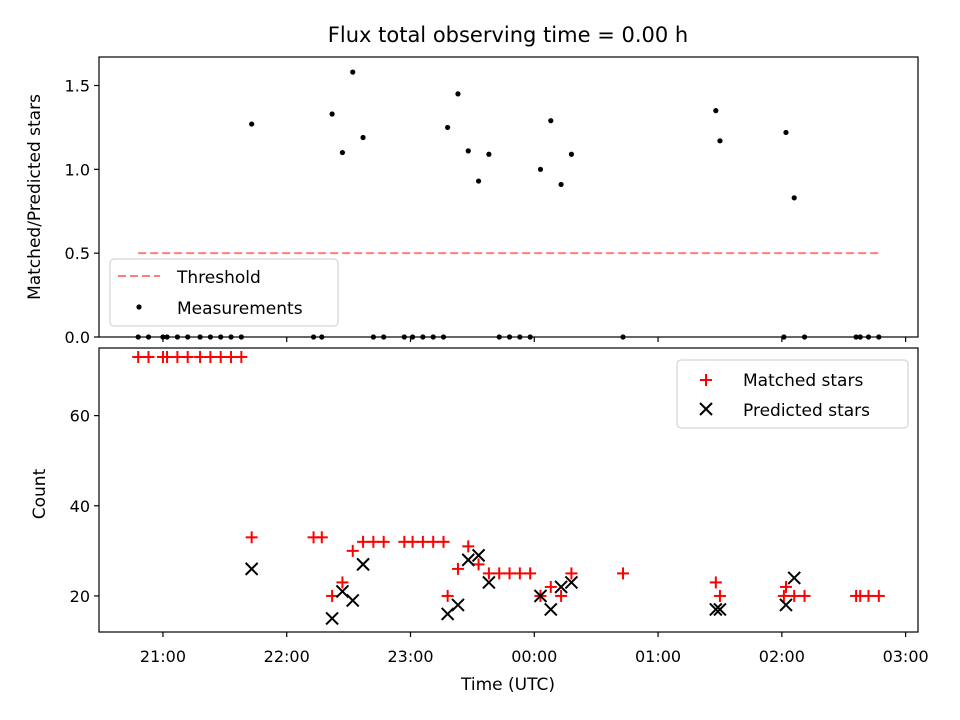  Describe the element at coordinates (782, 656) in the screenshot. I see `x-tick-label: 02:00` at that location.